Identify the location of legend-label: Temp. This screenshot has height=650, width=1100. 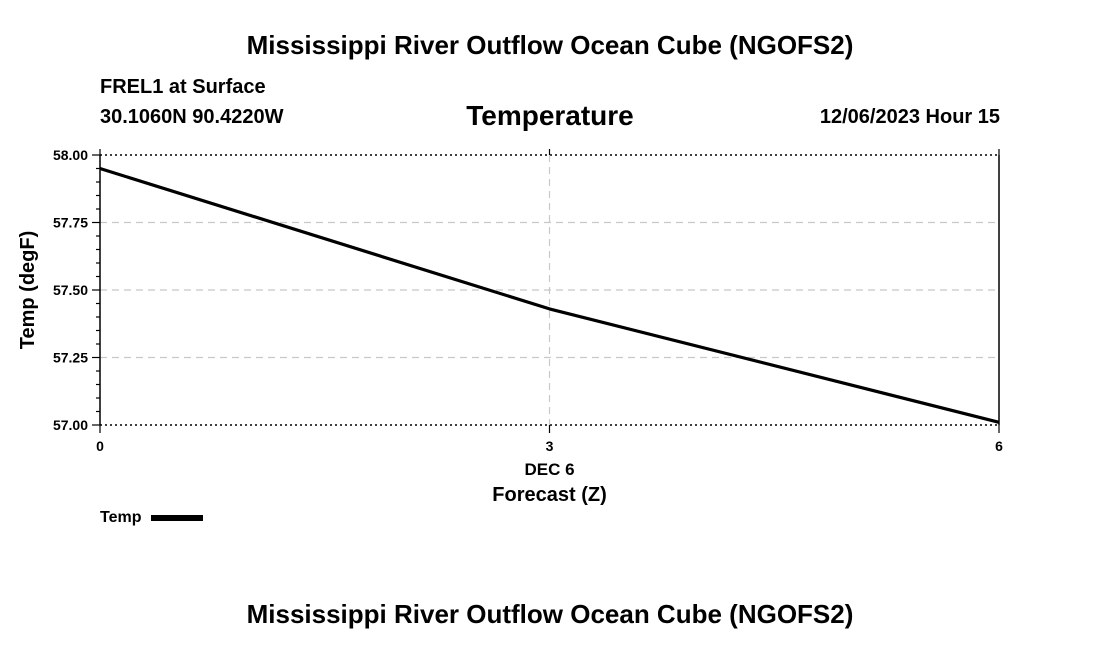
(121, 517).